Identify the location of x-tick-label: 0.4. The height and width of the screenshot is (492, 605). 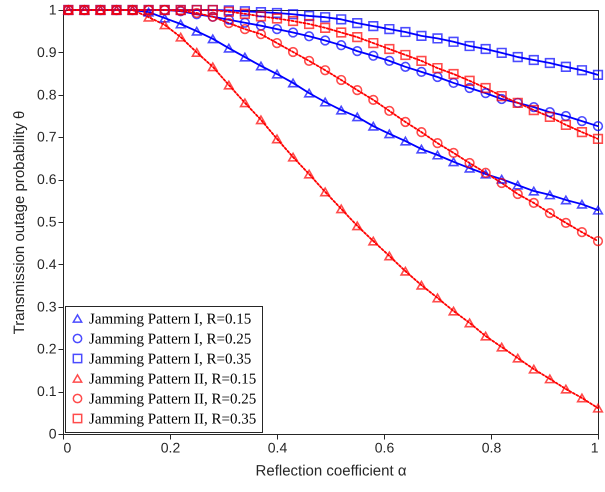
(278, 448).